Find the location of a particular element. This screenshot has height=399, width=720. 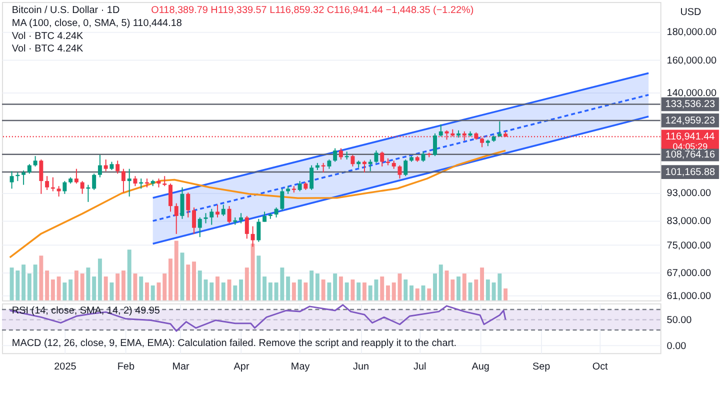

annotation: O118,389.79 H119,339.57 L116,859.32 C116,941.44 −1,448.35 (−1.22%) is located at coordinates (312, 10).